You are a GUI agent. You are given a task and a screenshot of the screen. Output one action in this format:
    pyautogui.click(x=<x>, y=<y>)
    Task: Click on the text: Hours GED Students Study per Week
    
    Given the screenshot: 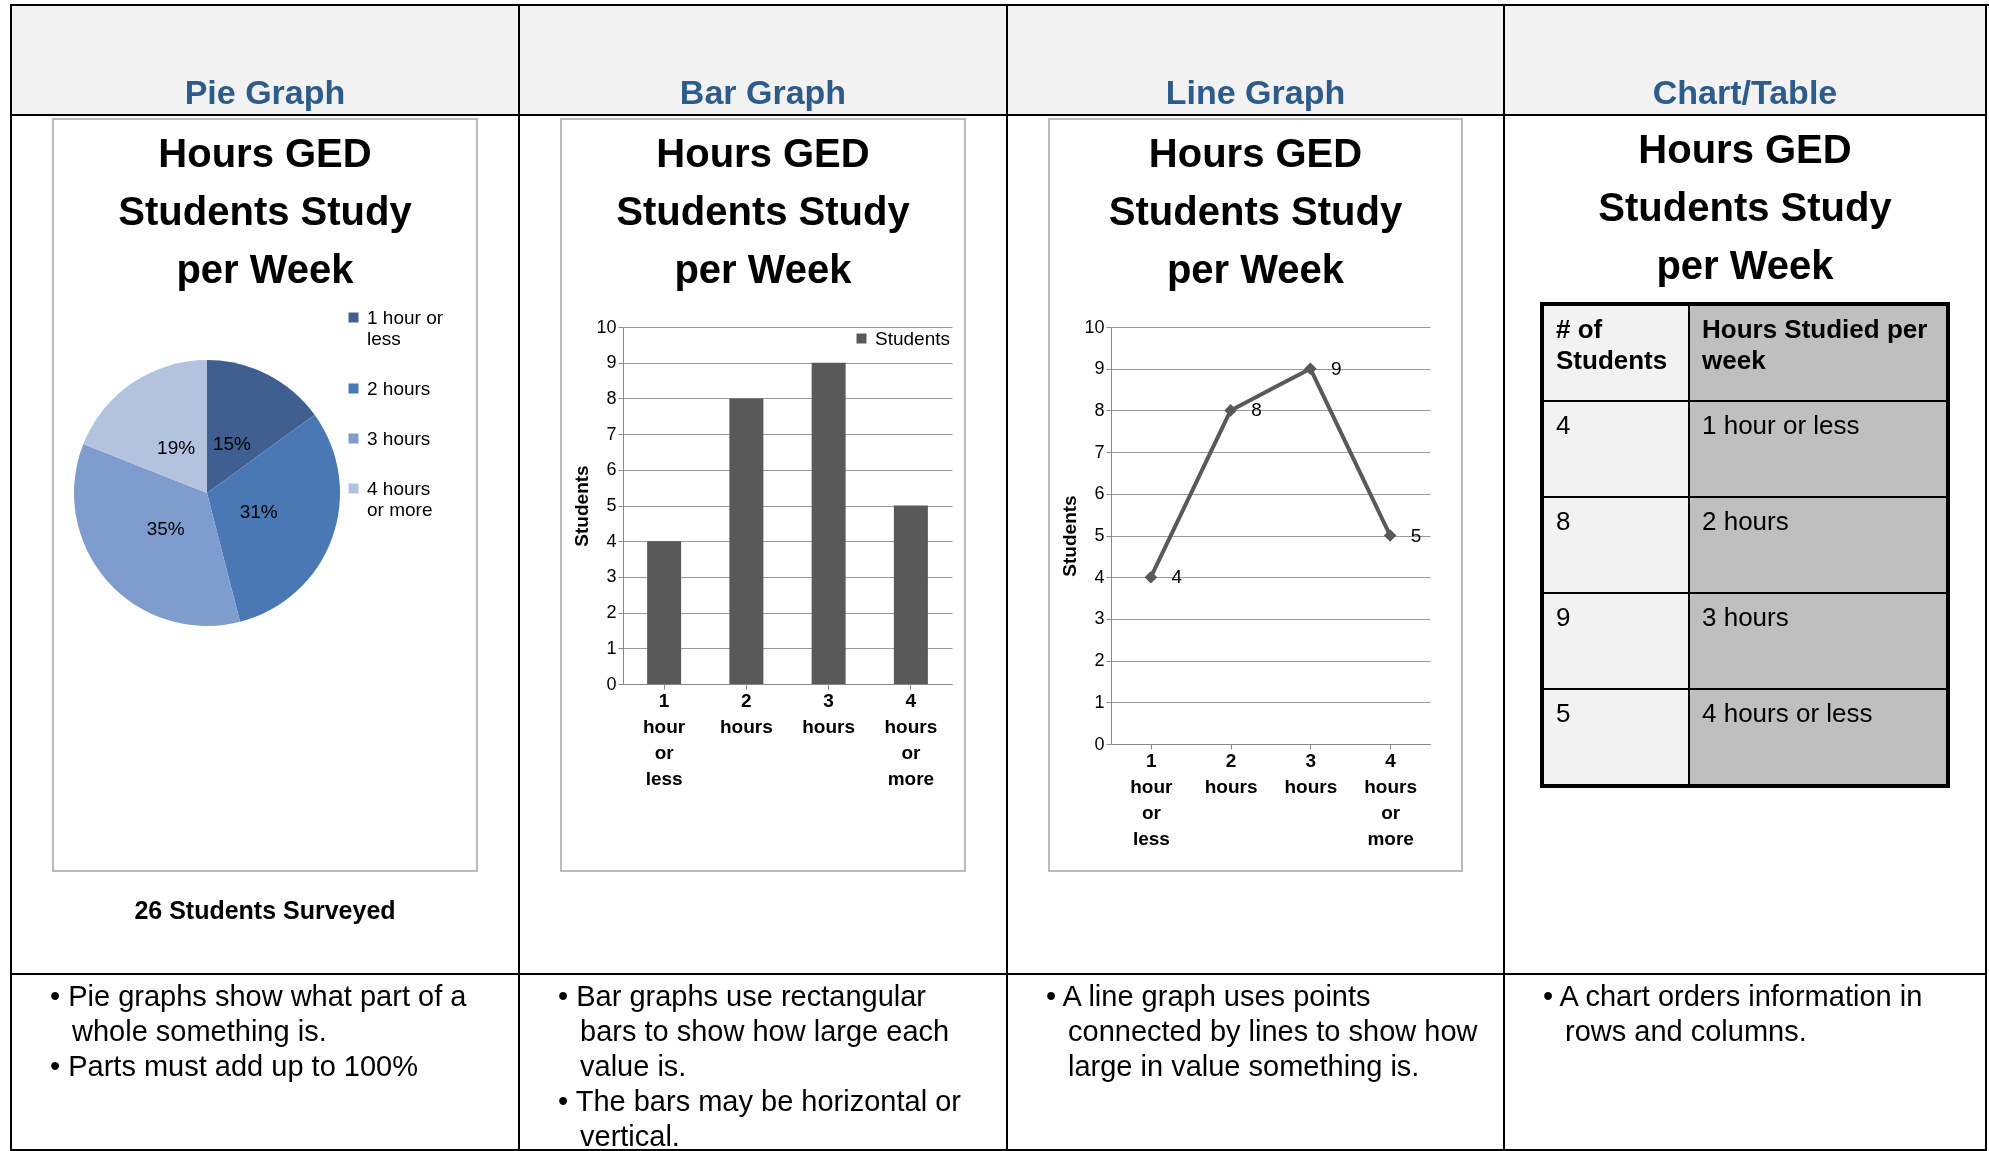 What is the action you would take?
    pyautogui.click(x=1745, y=207)
    